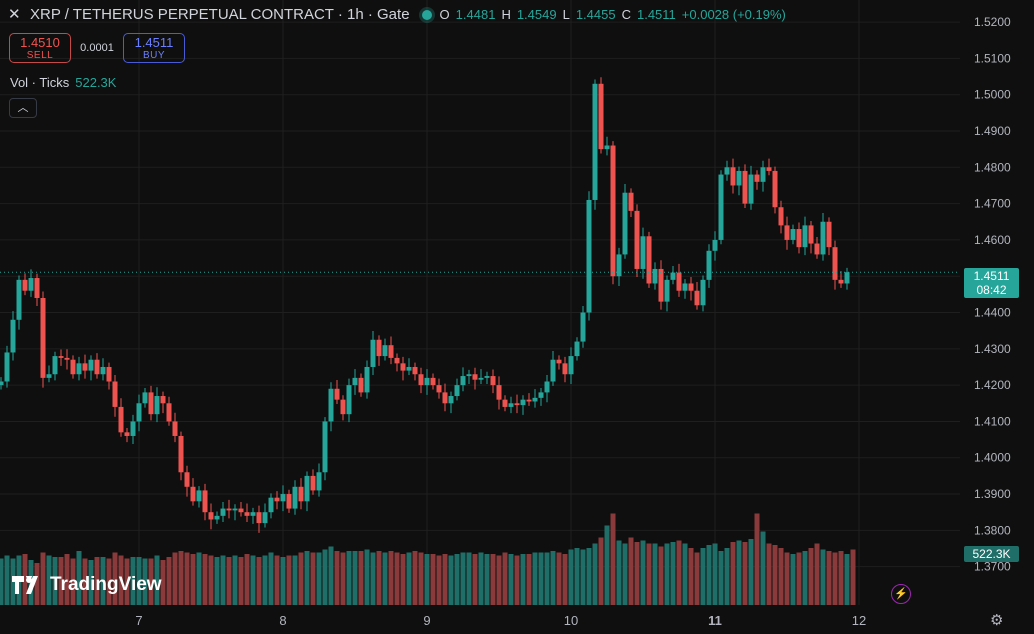 The image size is (1034, 634). Describe the element at coordinates (997, 620) in the screenshot. I see `gear-icon: ⚙` at that location.